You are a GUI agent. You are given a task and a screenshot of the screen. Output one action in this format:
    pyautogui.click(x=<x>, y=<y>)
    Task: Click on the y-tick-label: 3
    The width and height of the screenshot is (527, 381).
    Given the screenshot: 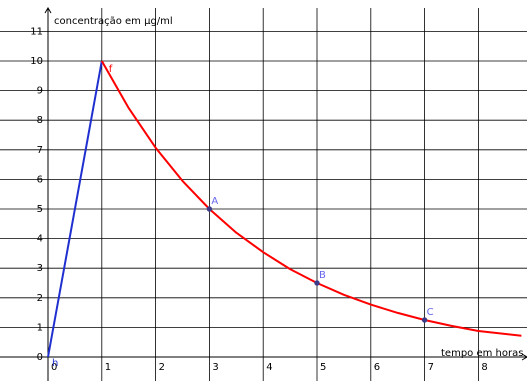 What is the action you would take?
    pyautogui.click(x=40, y=268)
    